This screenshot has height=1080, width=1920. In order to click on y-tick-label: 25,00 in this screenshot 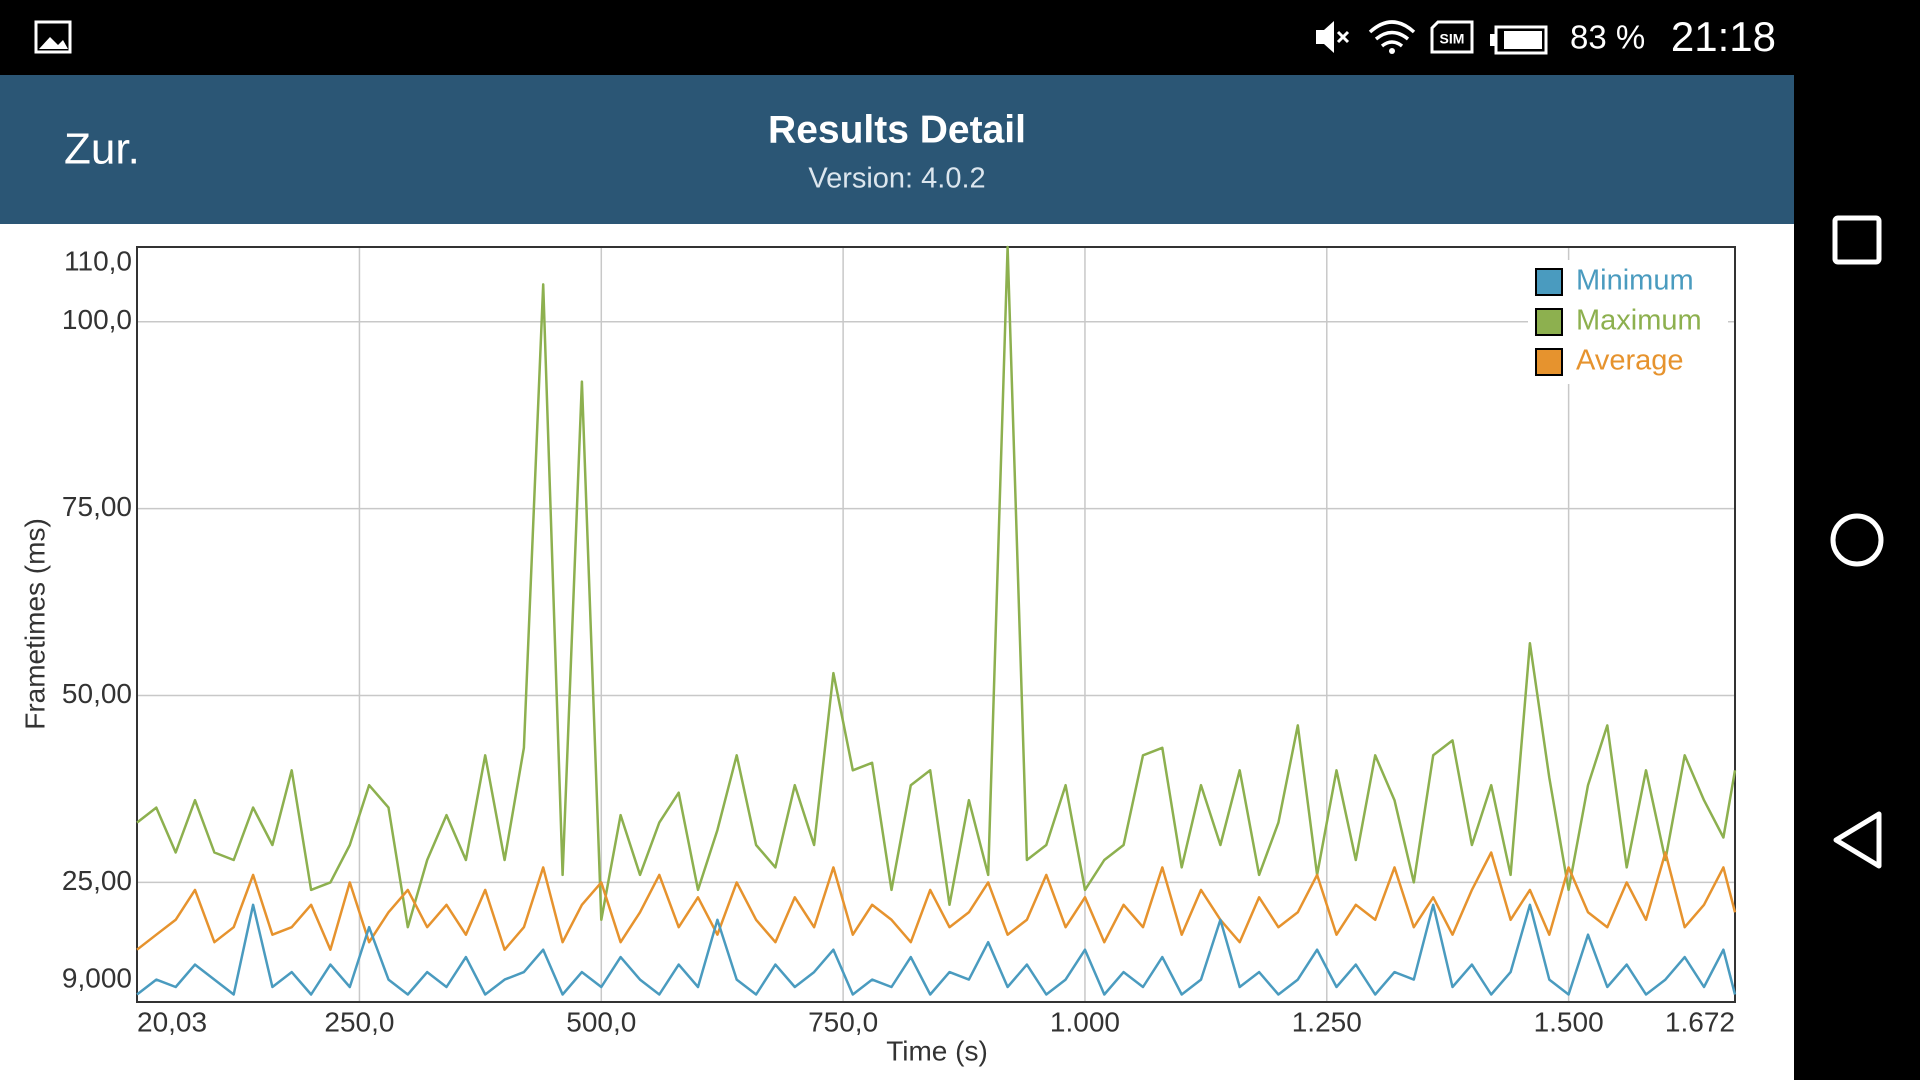, I will do `click(97, 880)`.